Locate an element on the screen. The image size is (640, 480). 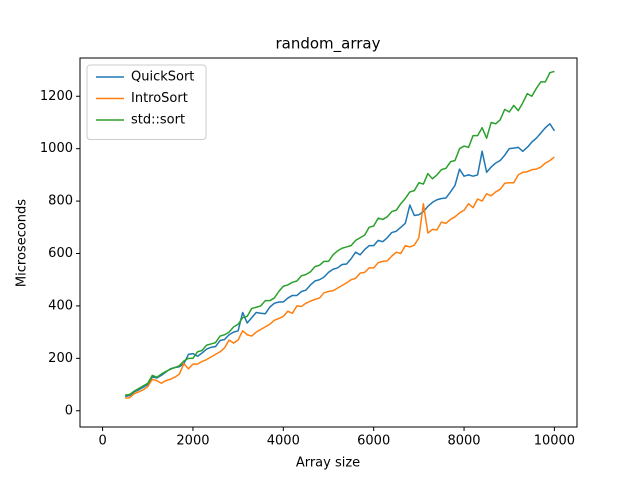
y-tick-label: 1000 is located at coordinates (56, 148).